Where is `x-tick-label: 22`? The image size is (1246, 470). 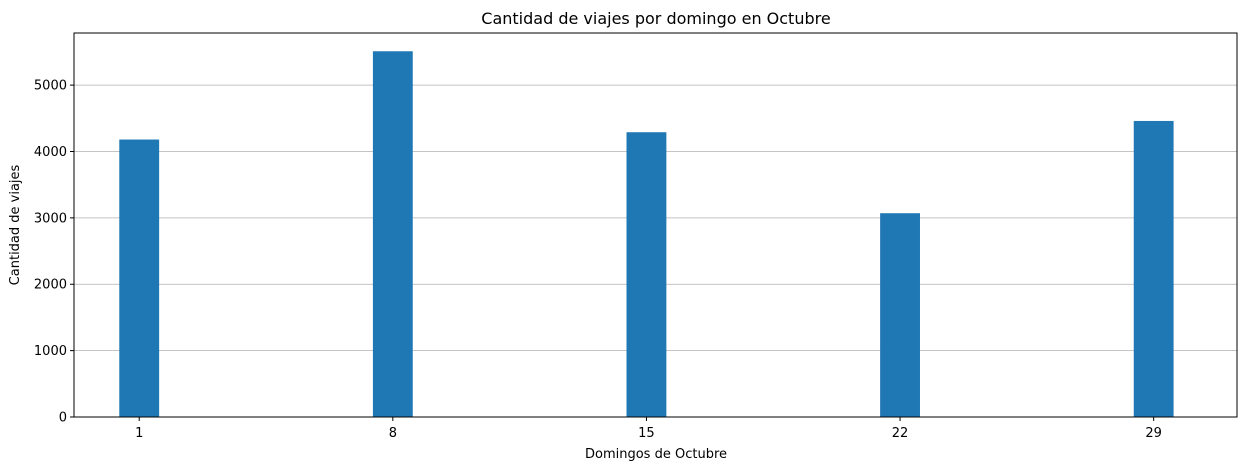
x-tick-label: 22 is located at coordinates (900, 433).